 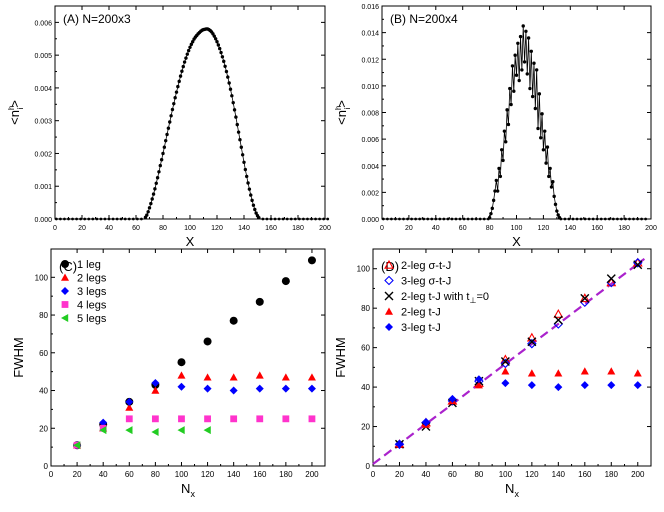 What do you see at coordinates (43, 56) in the screenshot?
I see `y-tick-label: 0.005` at bounding box center [43, 56].